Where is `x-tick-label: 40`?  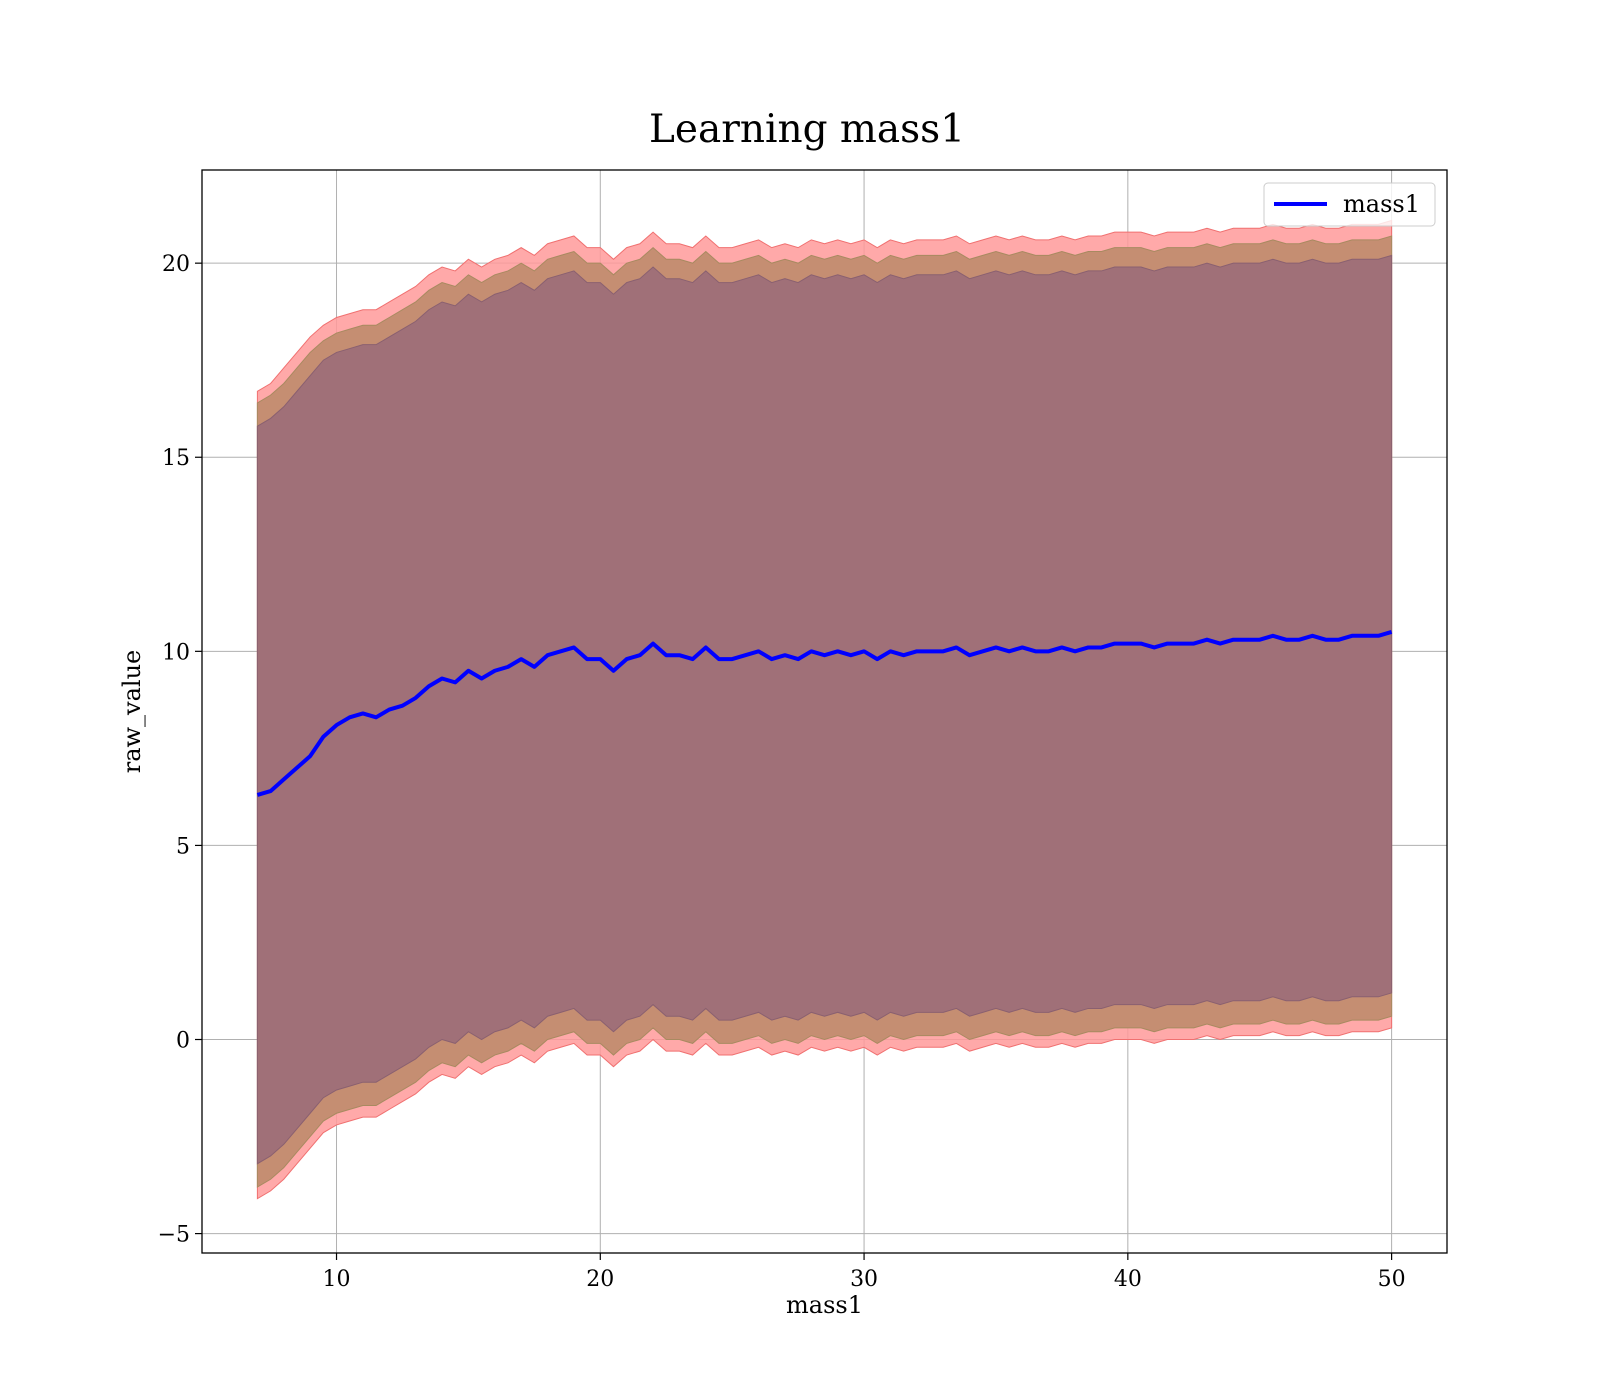
x-tick-label: 40 is located at coordinates (1128, 1279).